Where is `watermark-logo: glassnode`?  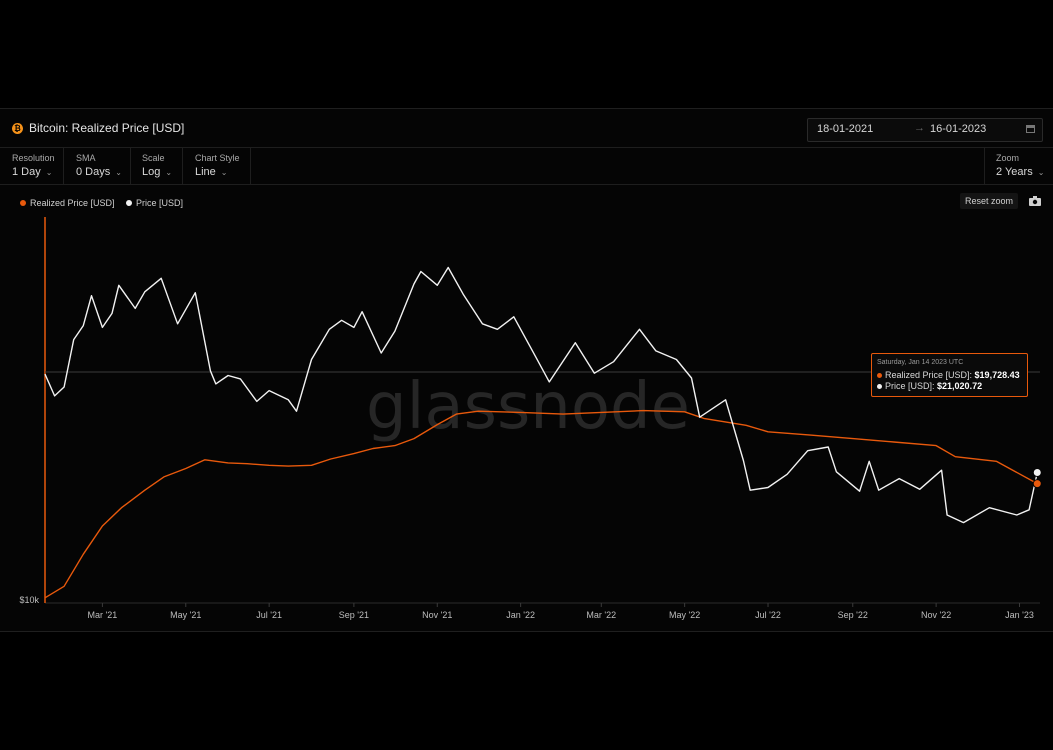
watermark-logo: glassnode is located at coordinates (528, 407).